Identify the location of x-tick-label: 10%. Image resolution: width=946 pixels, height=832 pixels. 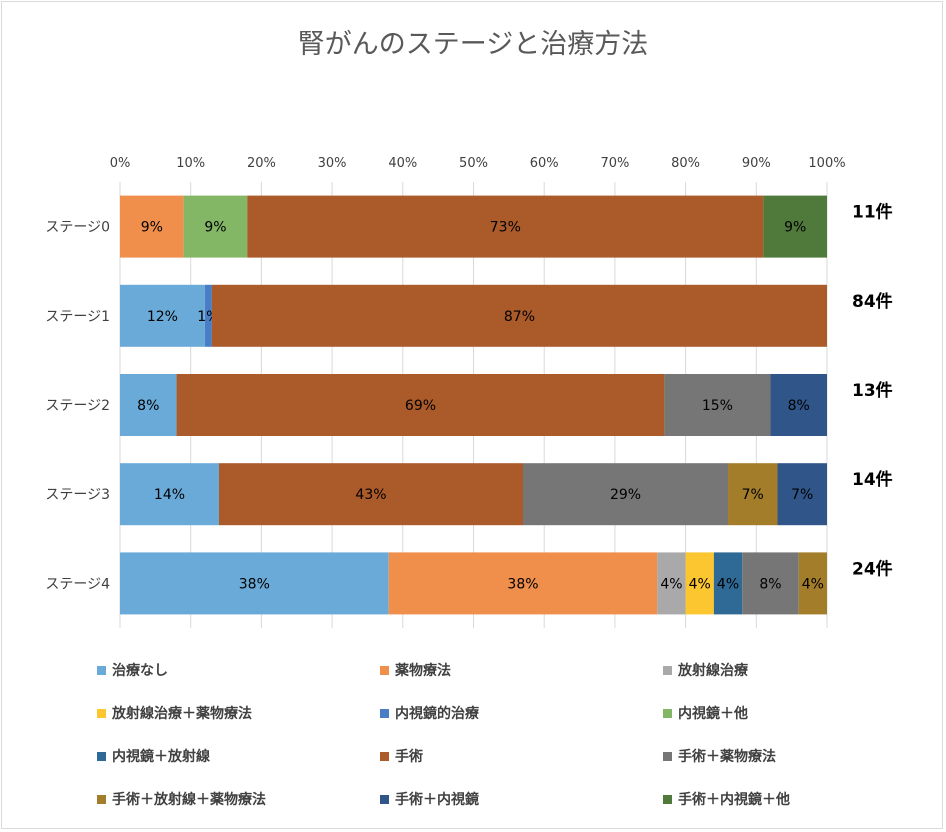
(190, 163).